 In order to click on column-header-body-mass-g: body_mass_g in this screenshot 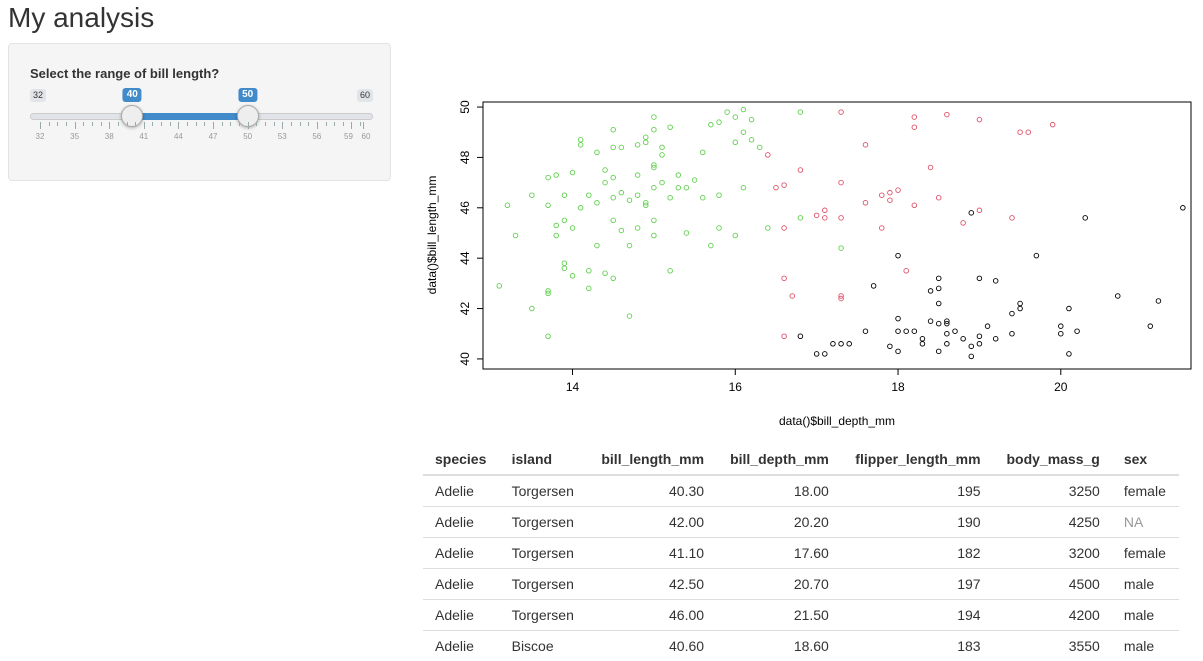, I will do `click(1052, 459)`.